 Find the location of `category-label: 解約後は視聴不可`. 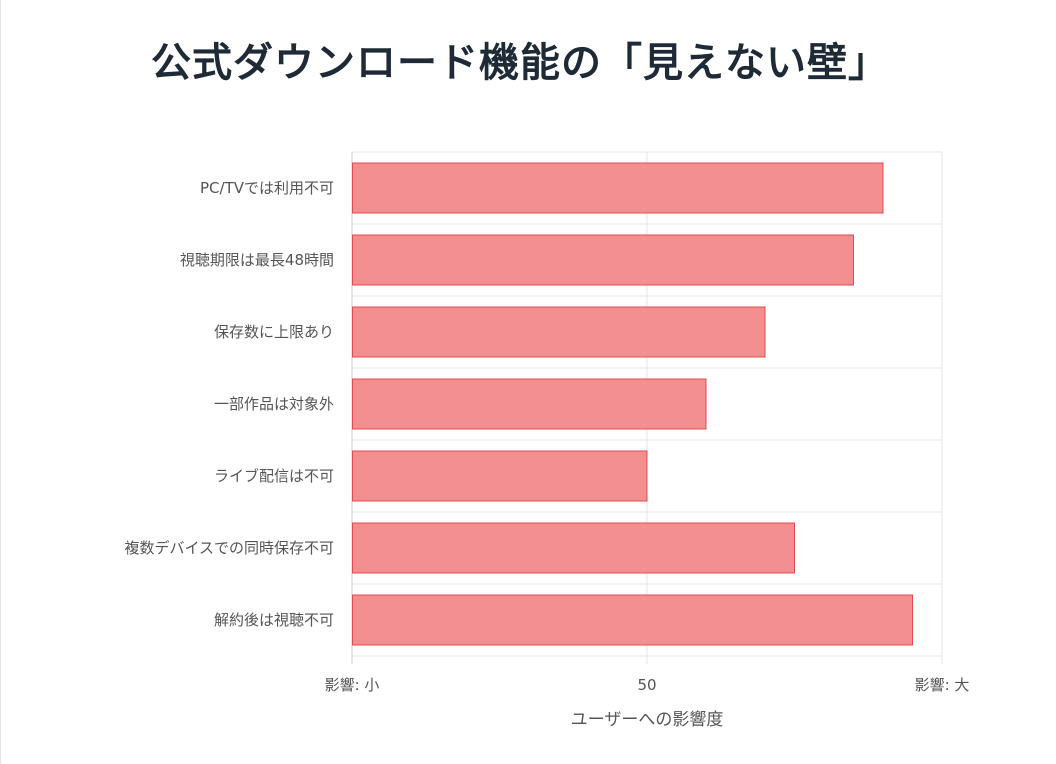

category-label: 解約後は視聴不可 is located at coordinates (274, 620).